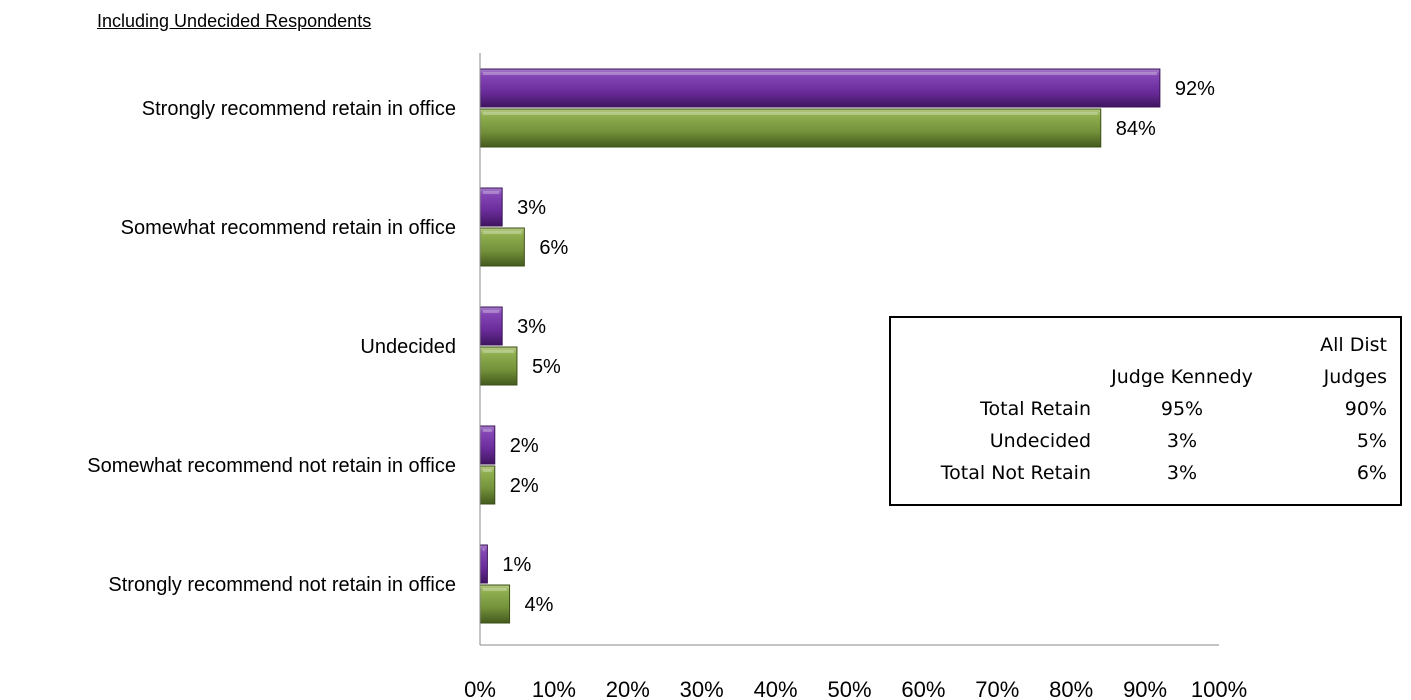  I want to click on summary-row-label: Undecided, so click(1040, 441).